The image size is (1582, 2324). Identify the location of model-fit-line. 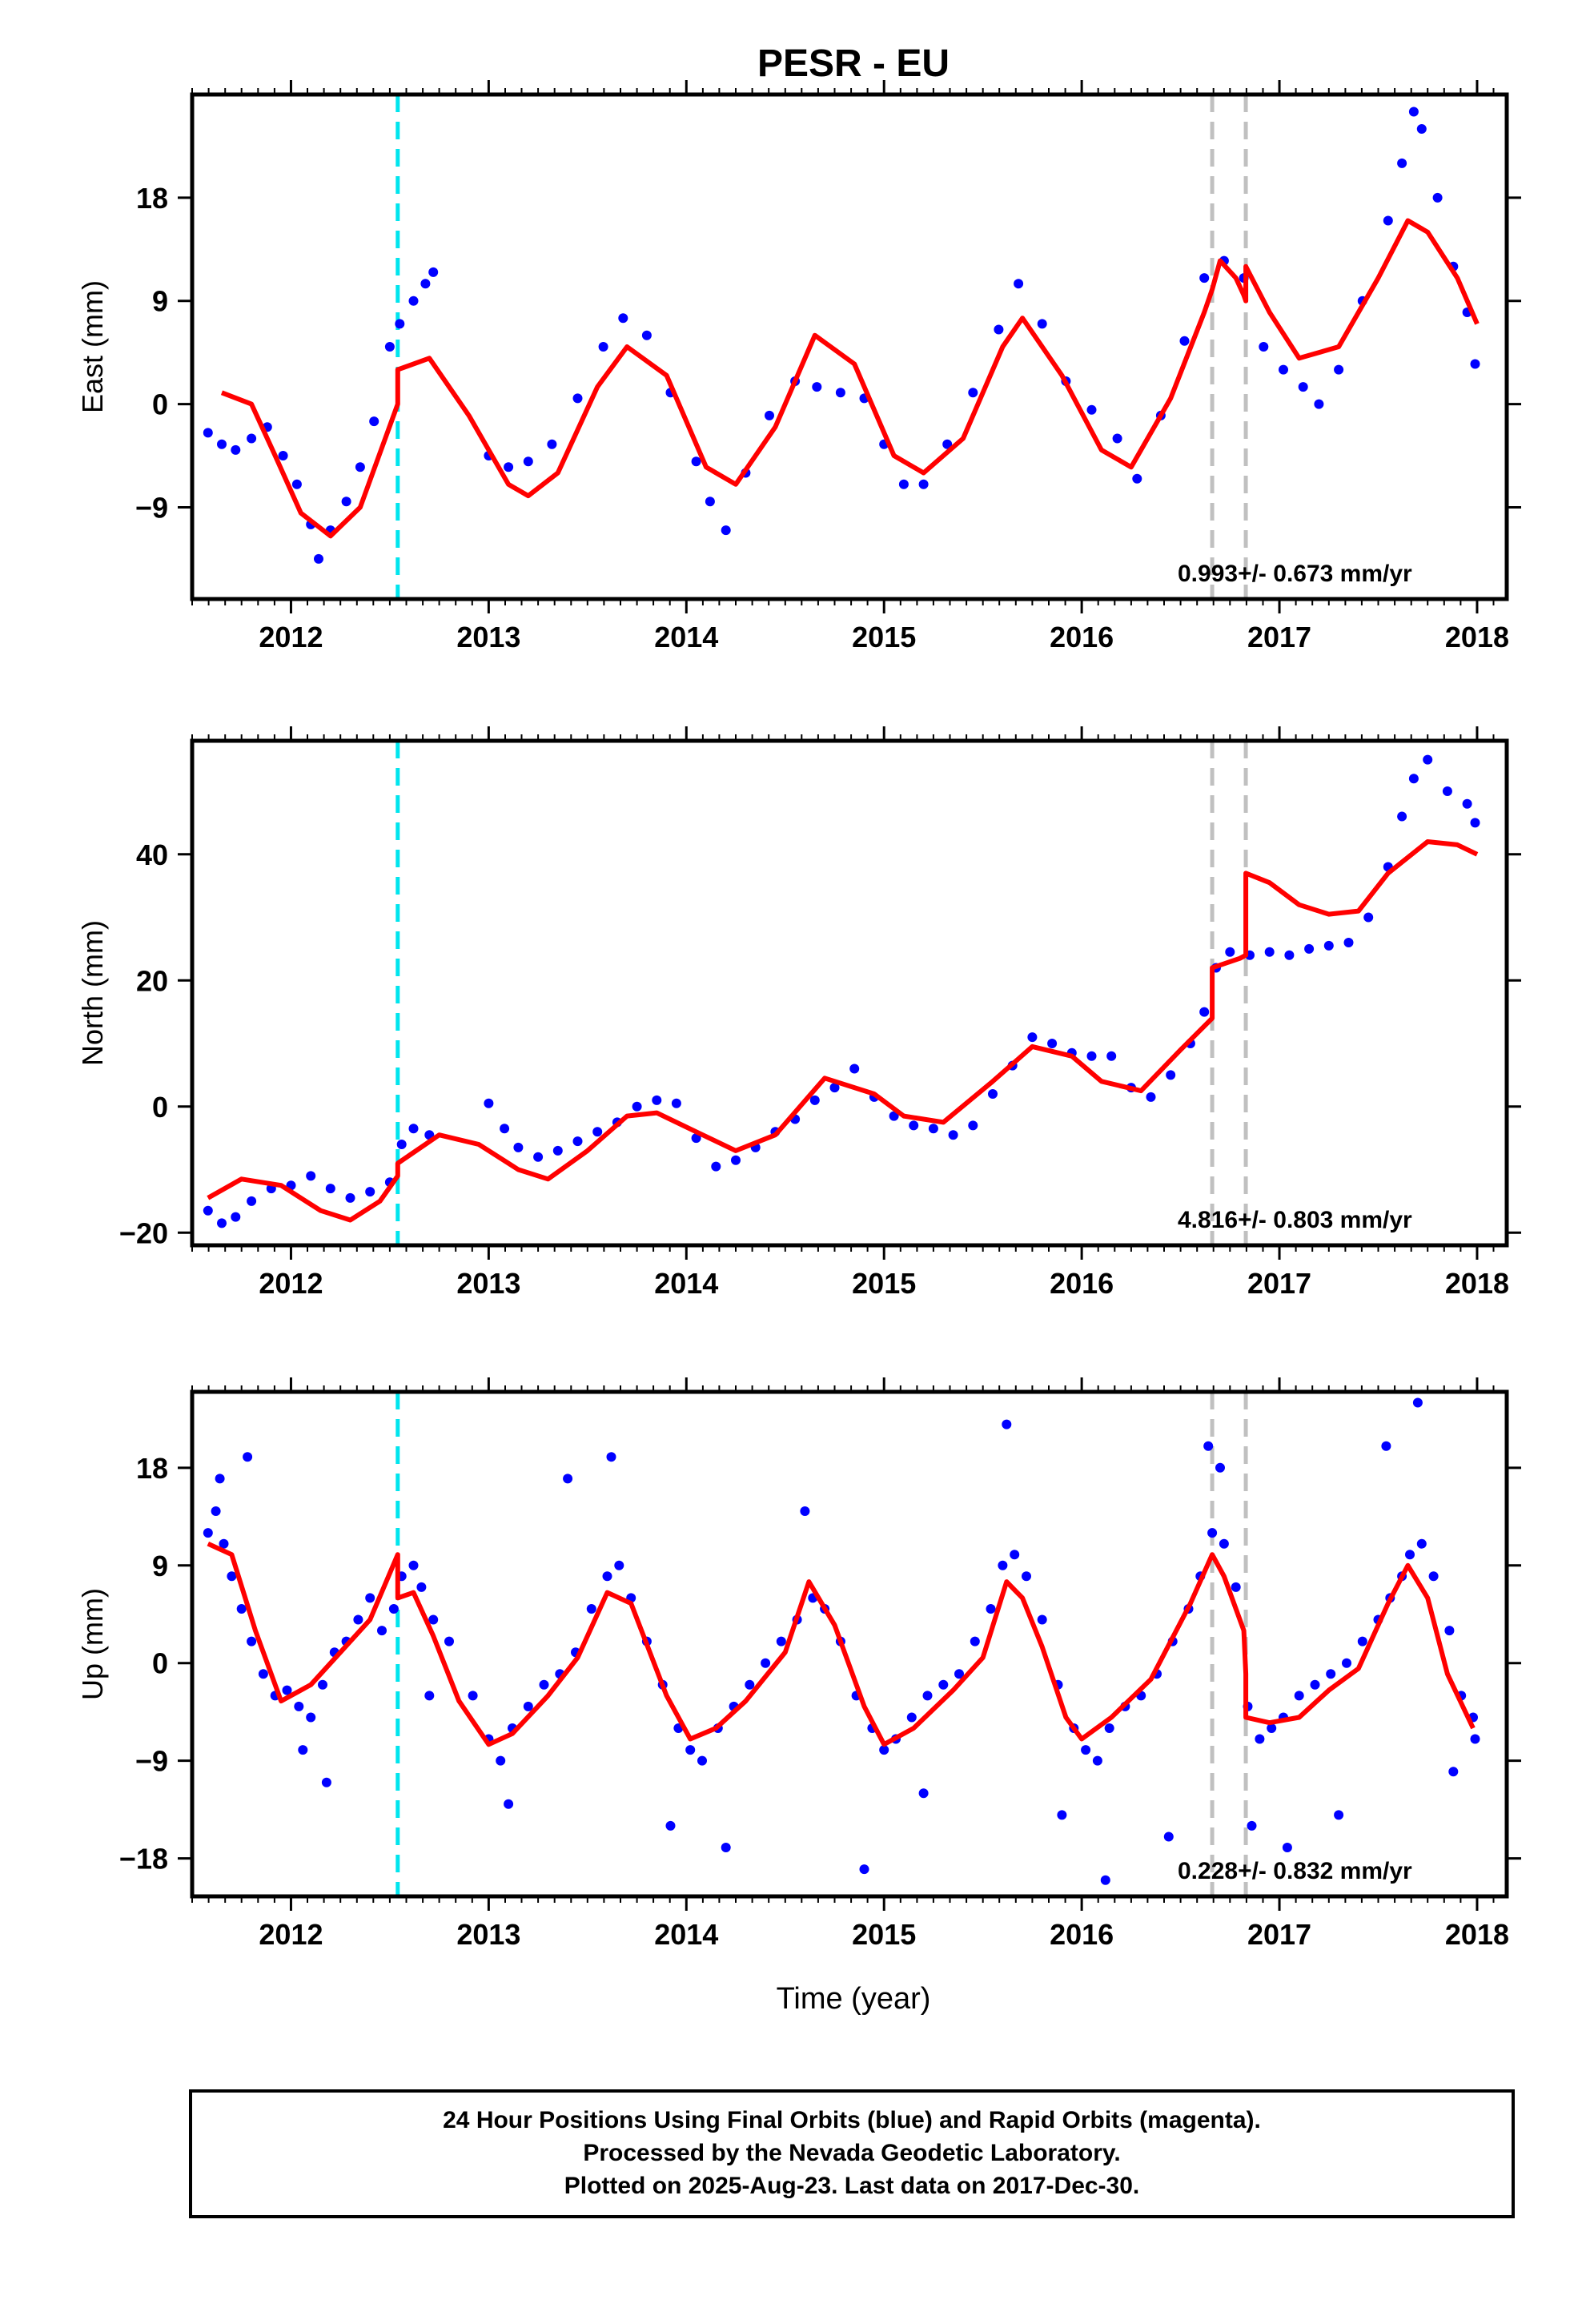
(842, 1644).